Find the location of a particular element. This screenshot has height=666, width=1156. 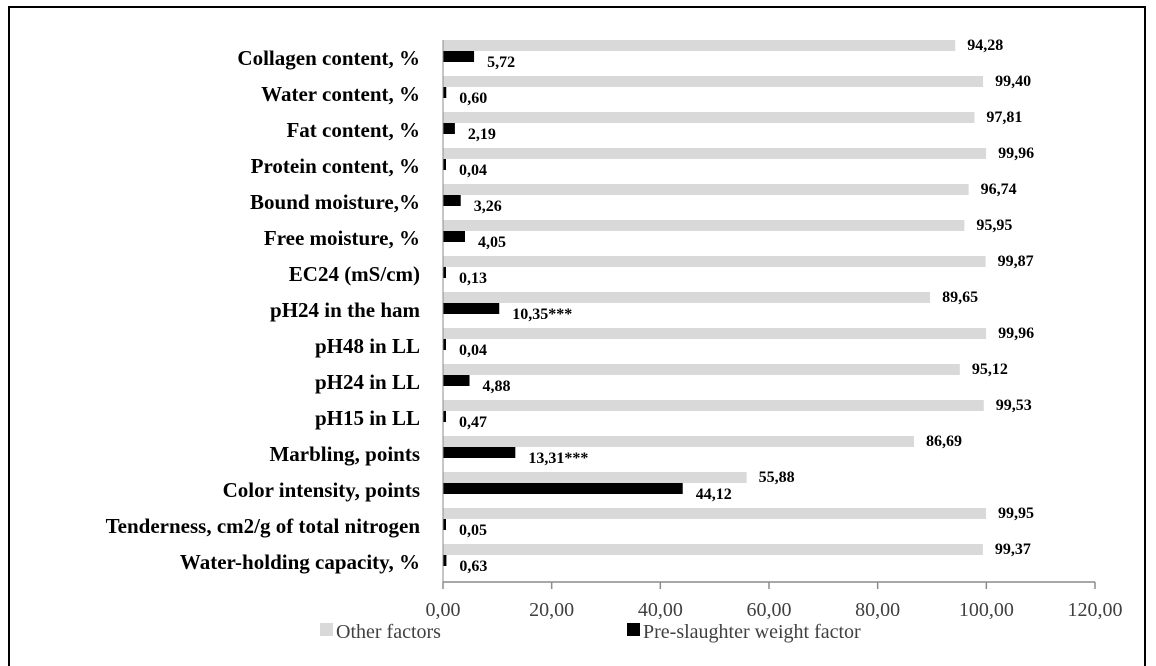

data-label-pre-slaughter: 0,60 is located at coordinates (473, 98).